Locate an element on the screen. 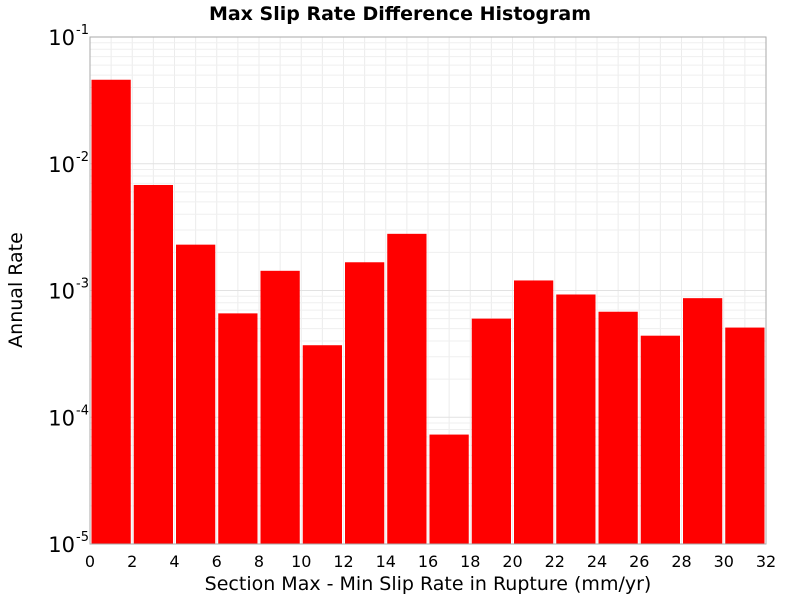 This screenshot has width=800, height=600. x-tick-label: 8 is located at coordinates (259, 561).